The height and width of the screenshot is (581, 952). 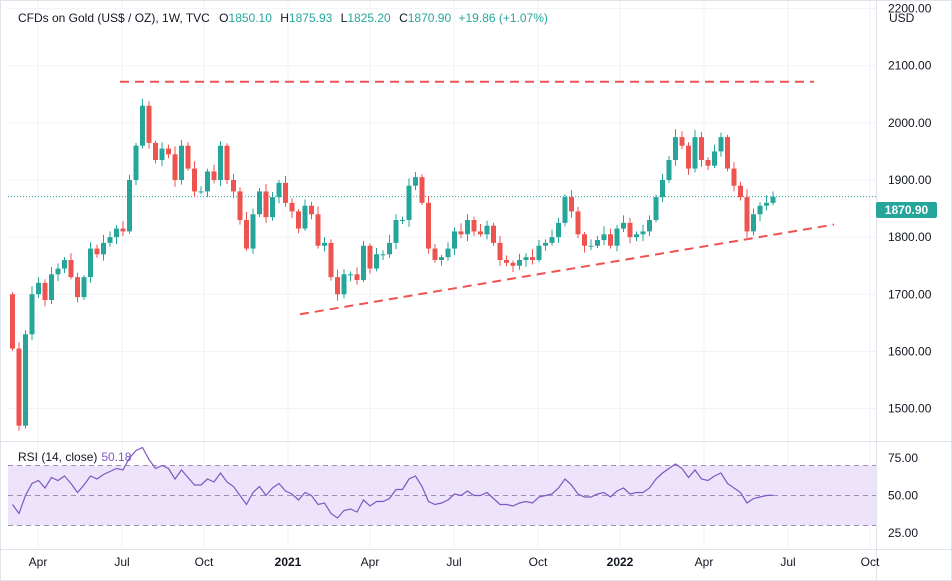 What do you see at coordinates (903, 533) in the screenshot?
I see `rsi-tick-label: 25.00` at bounding box center [903, 533].